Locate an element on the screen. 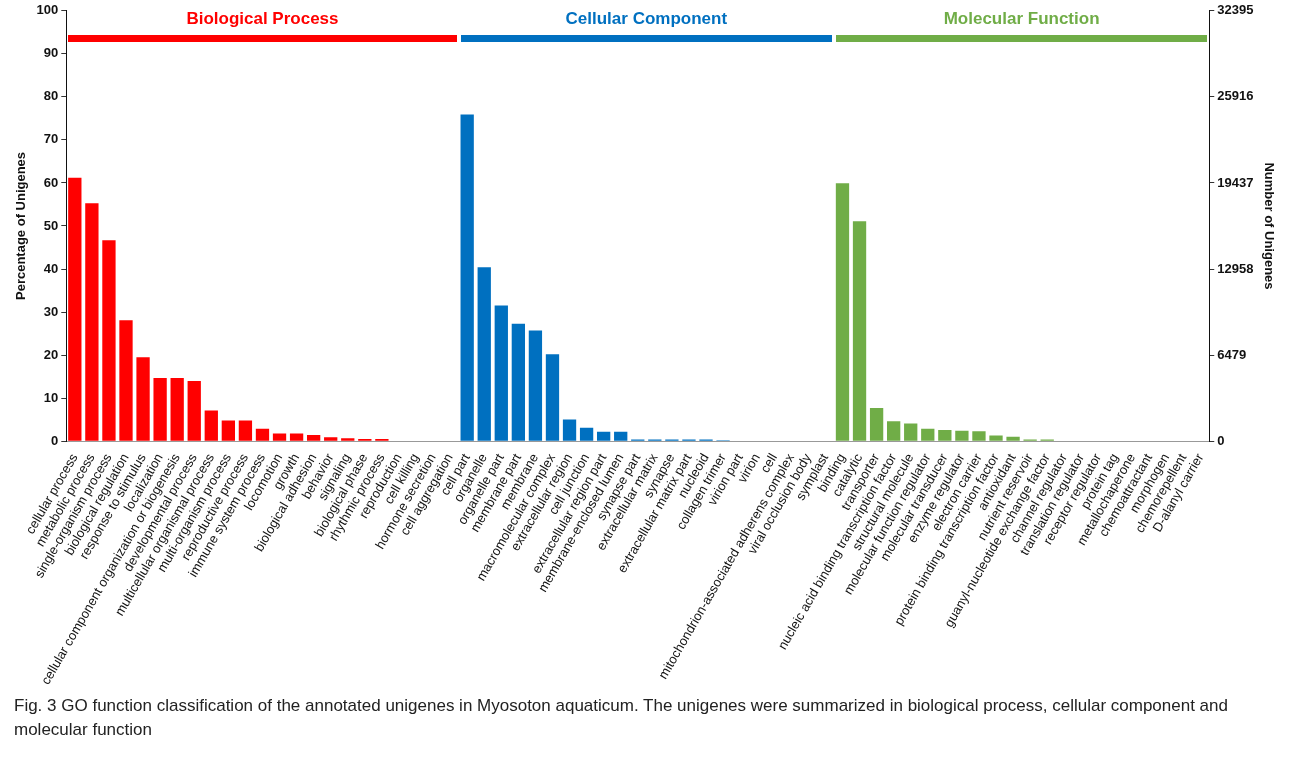 The width and height of the screenshot is (1290, 766). y-axis-title: Percentage of Unigenes is located at coordinates (21, 226).